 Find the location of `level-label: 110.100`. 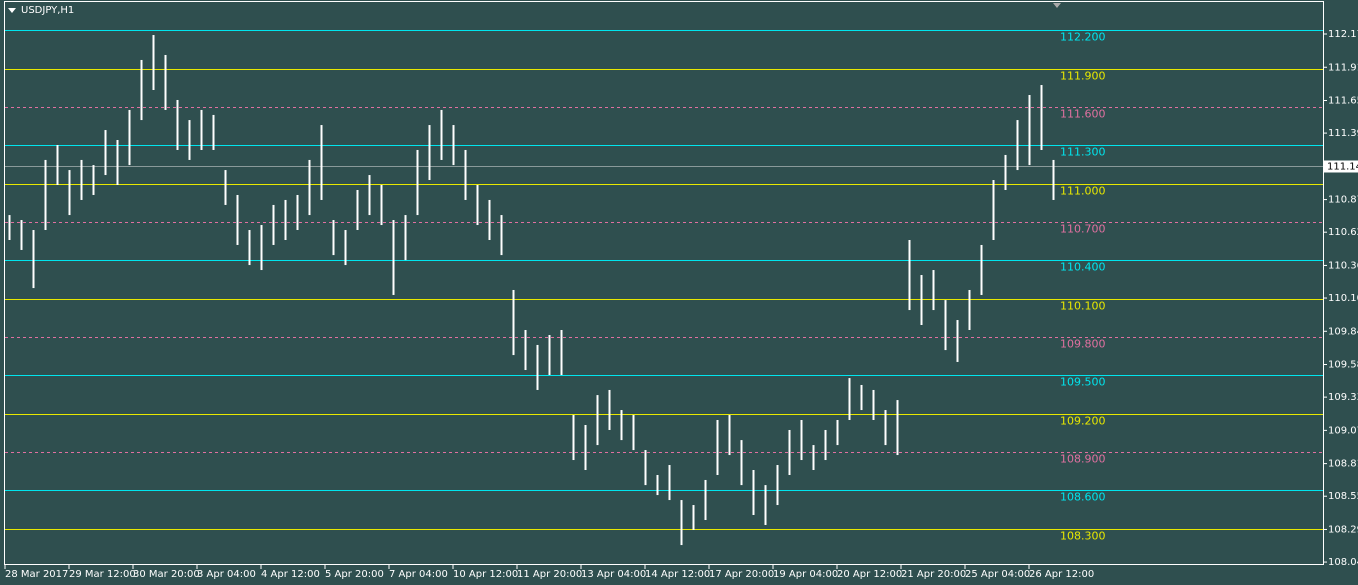

level-label: 110.100 is located at coordinates (1083, 306).